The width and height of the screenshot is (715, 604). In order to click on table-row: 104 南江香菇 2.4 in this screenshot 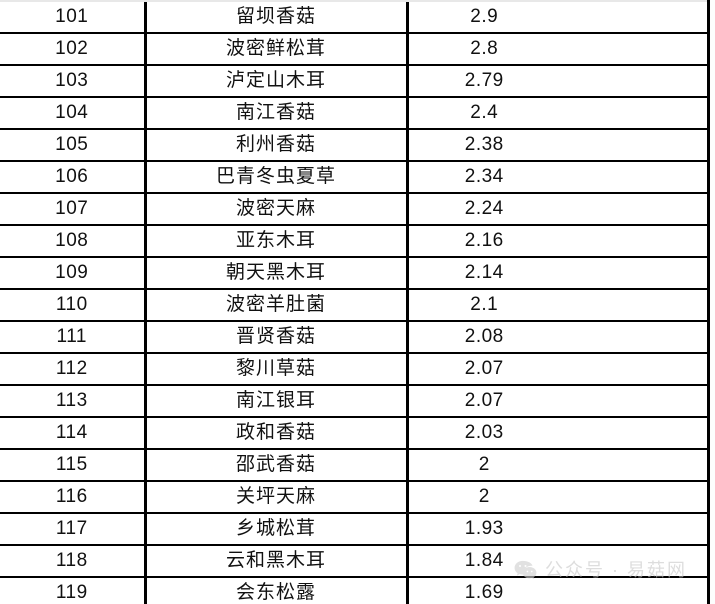, I will do `click(354, 113)`.